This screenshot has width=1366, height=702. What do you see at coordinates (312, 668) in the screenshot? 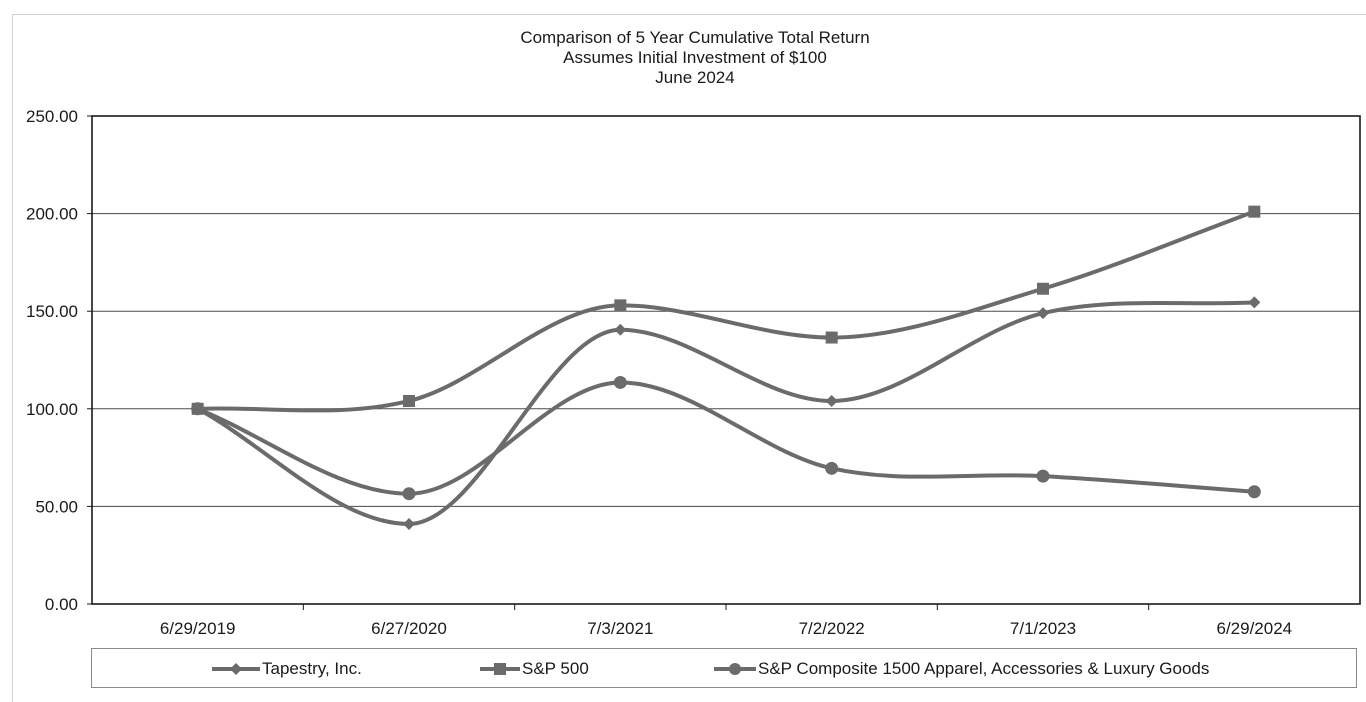
I see `legend-label-tapestry: Tapestry, Inc.` at bounding box center [312, 668].